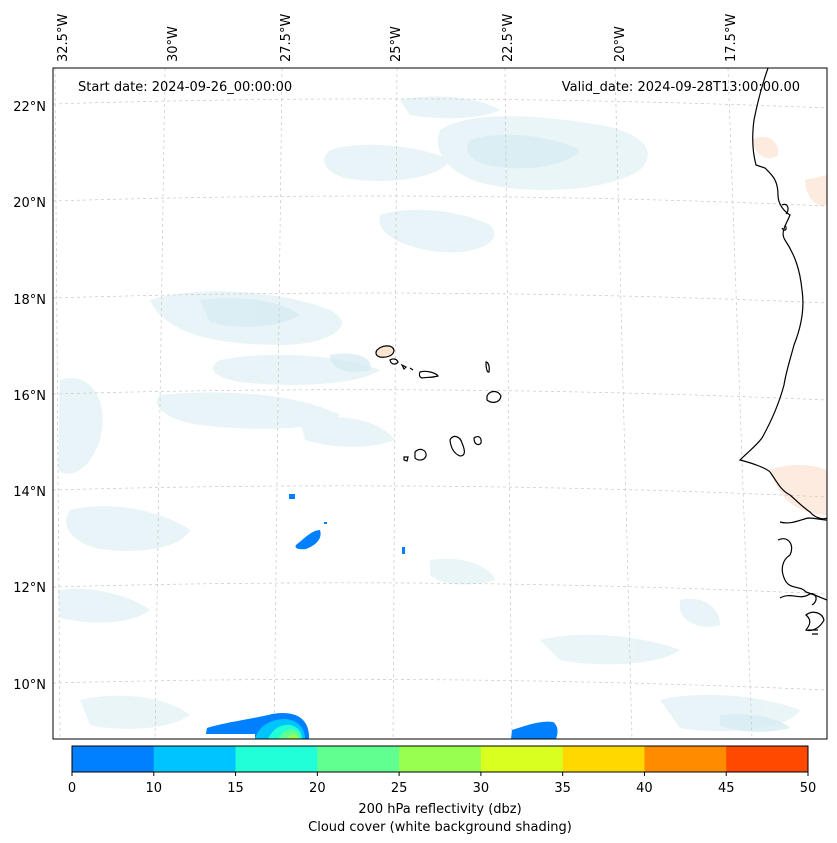  Describe the element at coordinates (562, 788) in the screenshot. I see `colorbar-tick-label: 35` at that location.